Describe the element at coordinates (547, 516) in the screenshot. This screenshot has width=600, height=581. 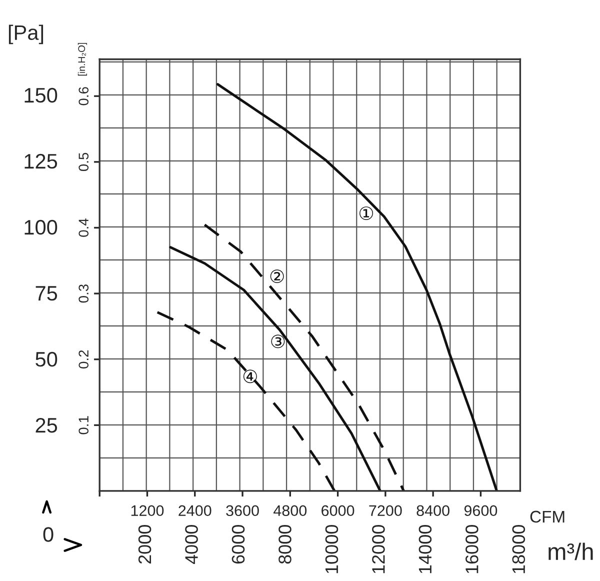
I see `x-axis-title: CFM` at that location.